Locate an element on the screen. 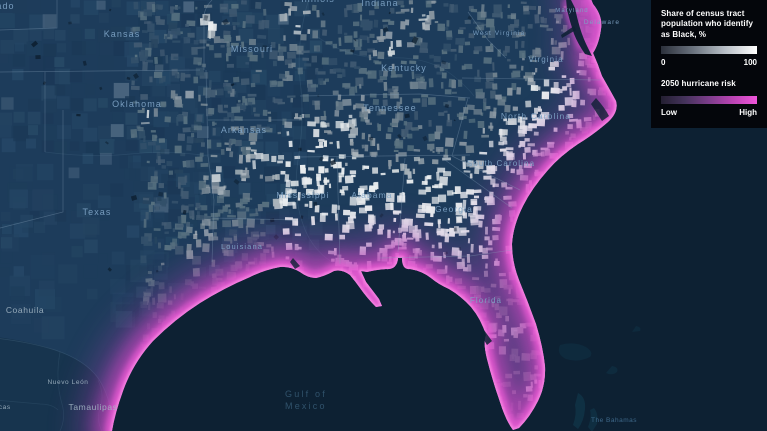 Image resolution: width=767 pixels, height=431 pixels. water-label-the-bahamas: The Bahamas is located at coordinates (614, 420).